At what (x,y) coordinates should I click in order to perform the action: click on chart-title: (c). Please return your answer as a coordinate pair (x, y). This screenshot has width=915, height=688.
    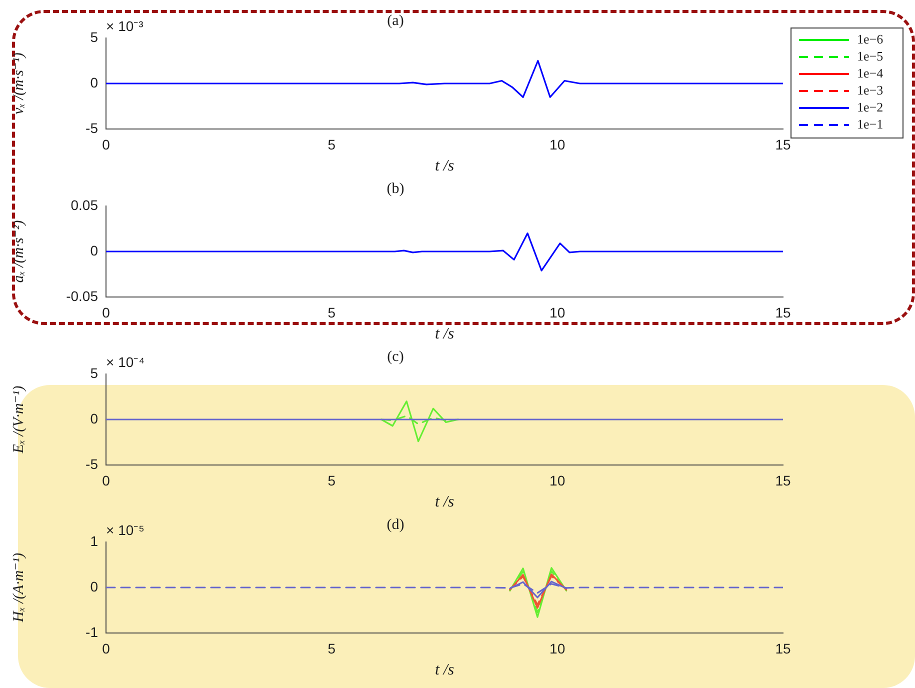
    Looking at the image, I should click on (395, 356).